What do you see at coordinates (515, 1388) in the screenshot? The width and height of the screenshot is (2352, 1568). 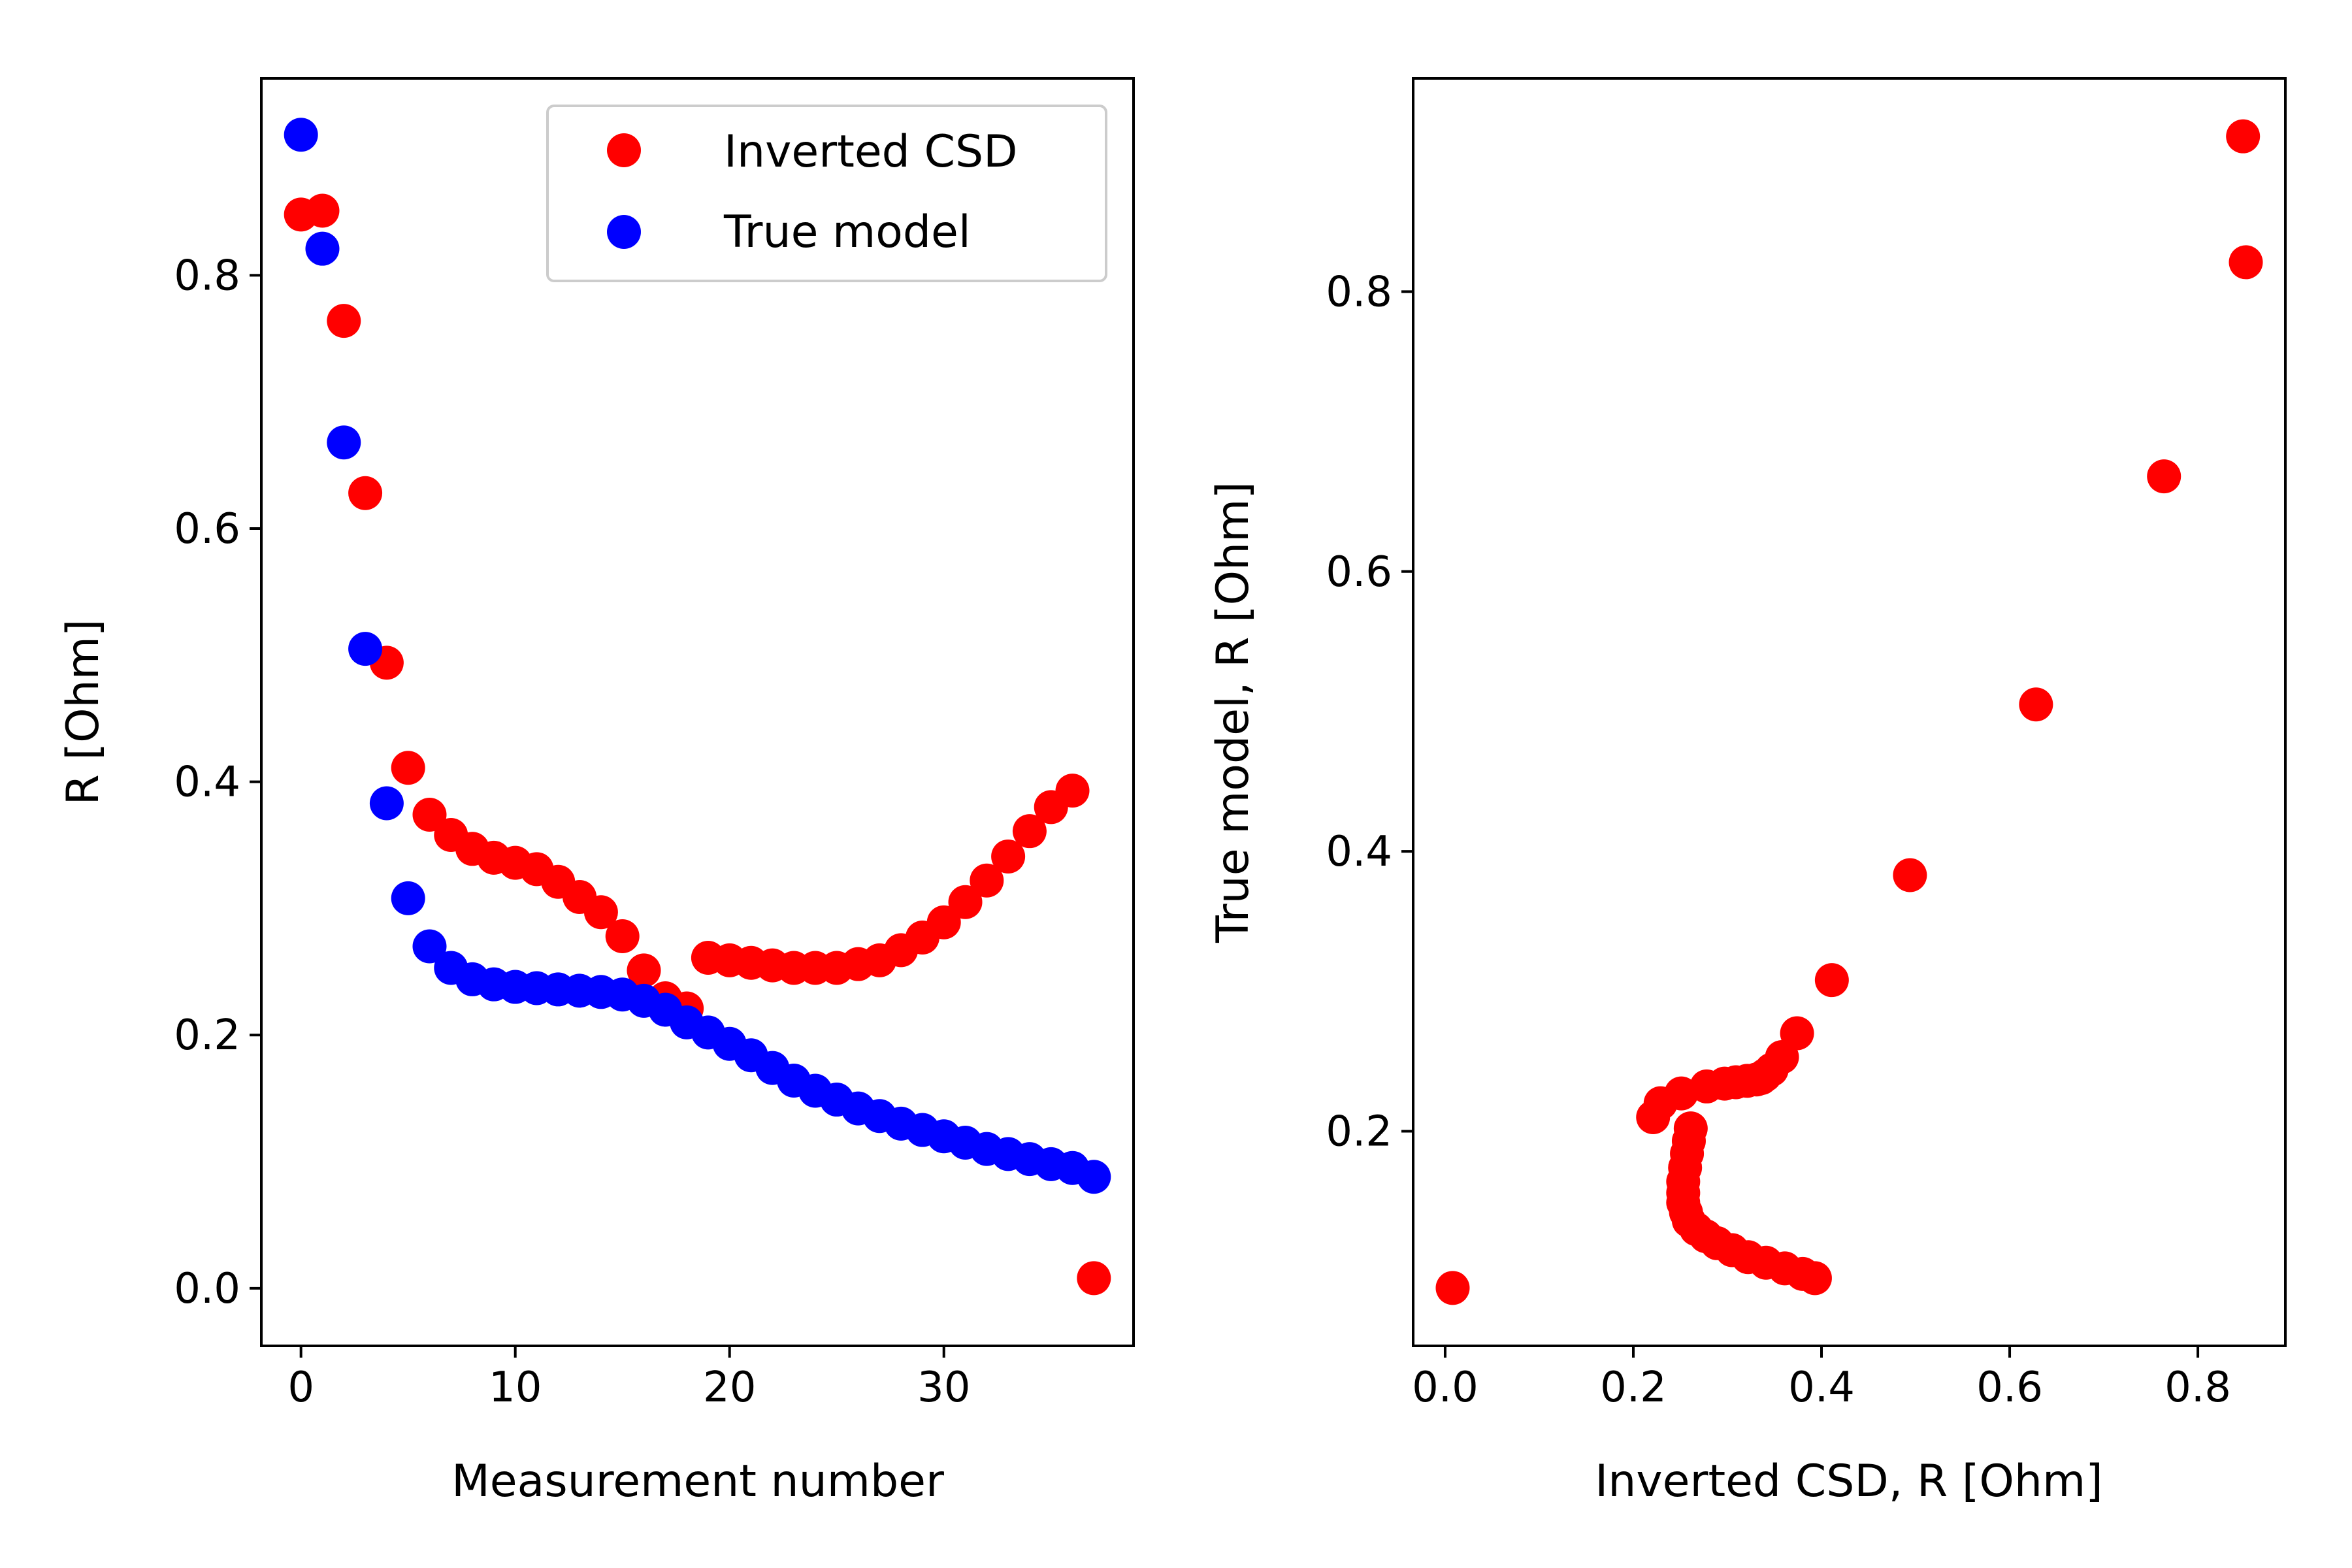 I see `left-x-tick-label: 10` at bounding box center [515, 1388].